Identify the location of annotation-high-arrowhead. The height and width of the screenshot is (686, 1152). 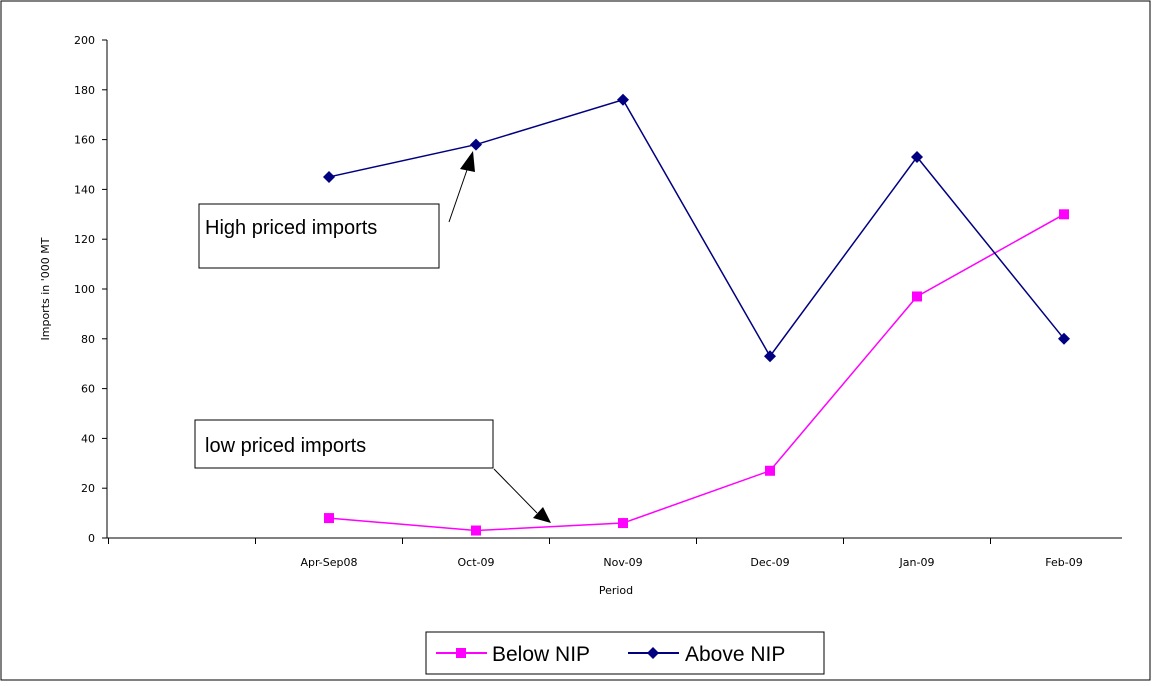
(467, 161).